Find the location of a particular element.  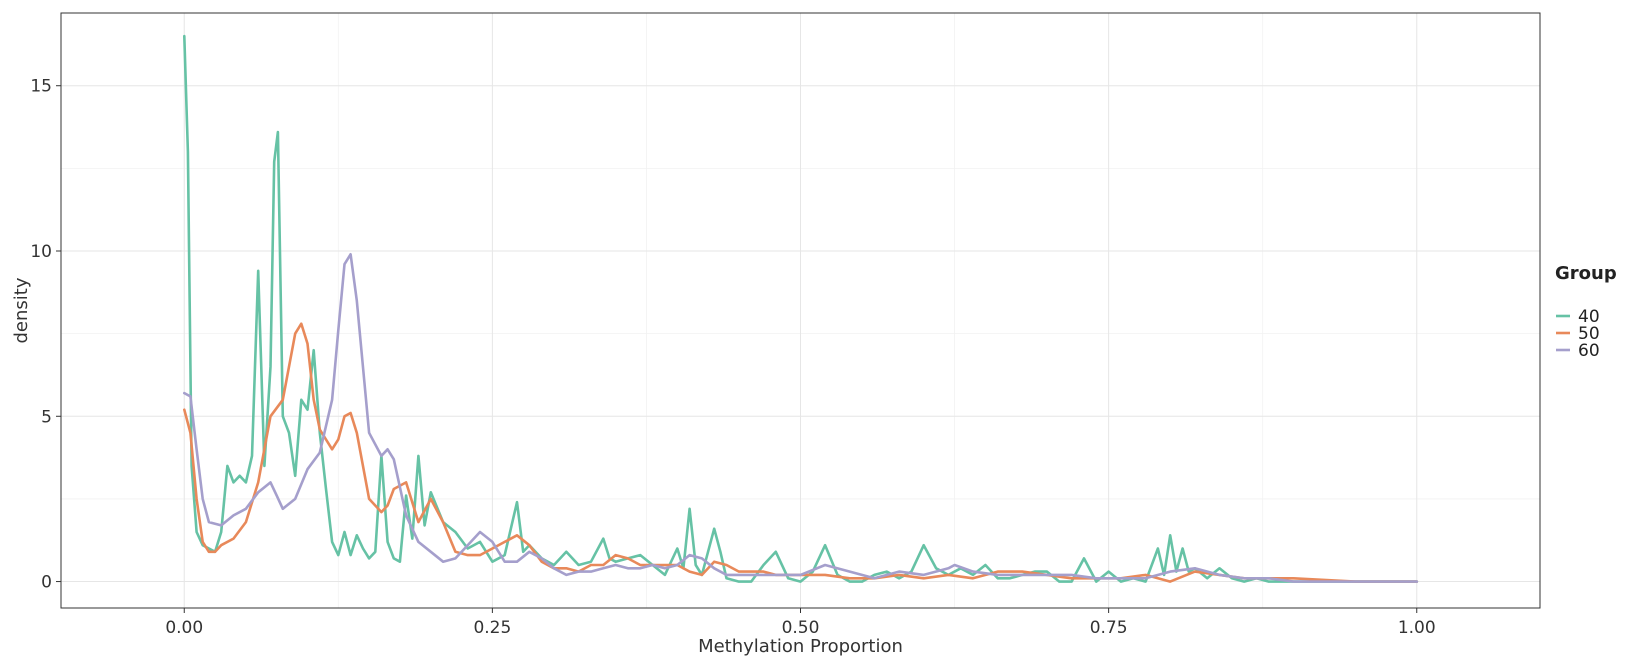

legend-title: Group is located at coordinates (1586, 273).